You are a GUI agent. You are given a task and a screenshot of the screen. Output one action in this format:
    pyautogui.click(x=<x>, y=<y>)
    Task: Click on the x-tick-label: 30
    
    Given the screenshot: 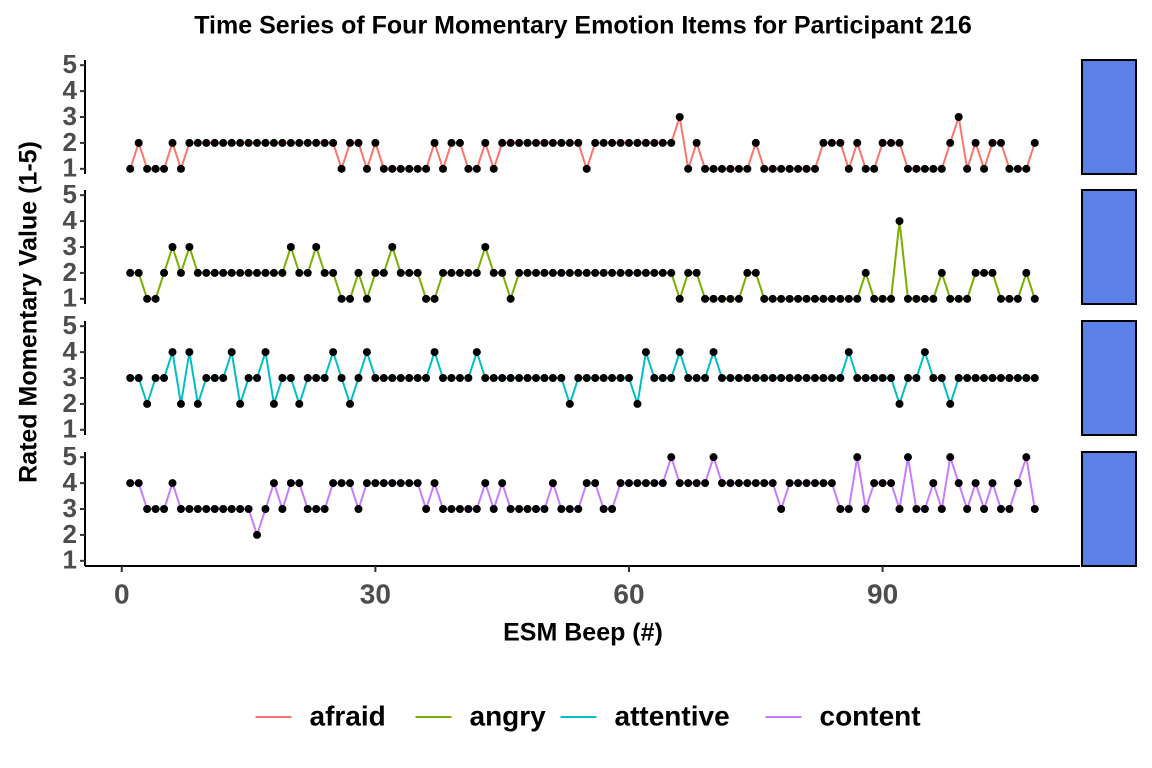 What is the action you would take?
    pyautogui.click(x=375, y=593)
    